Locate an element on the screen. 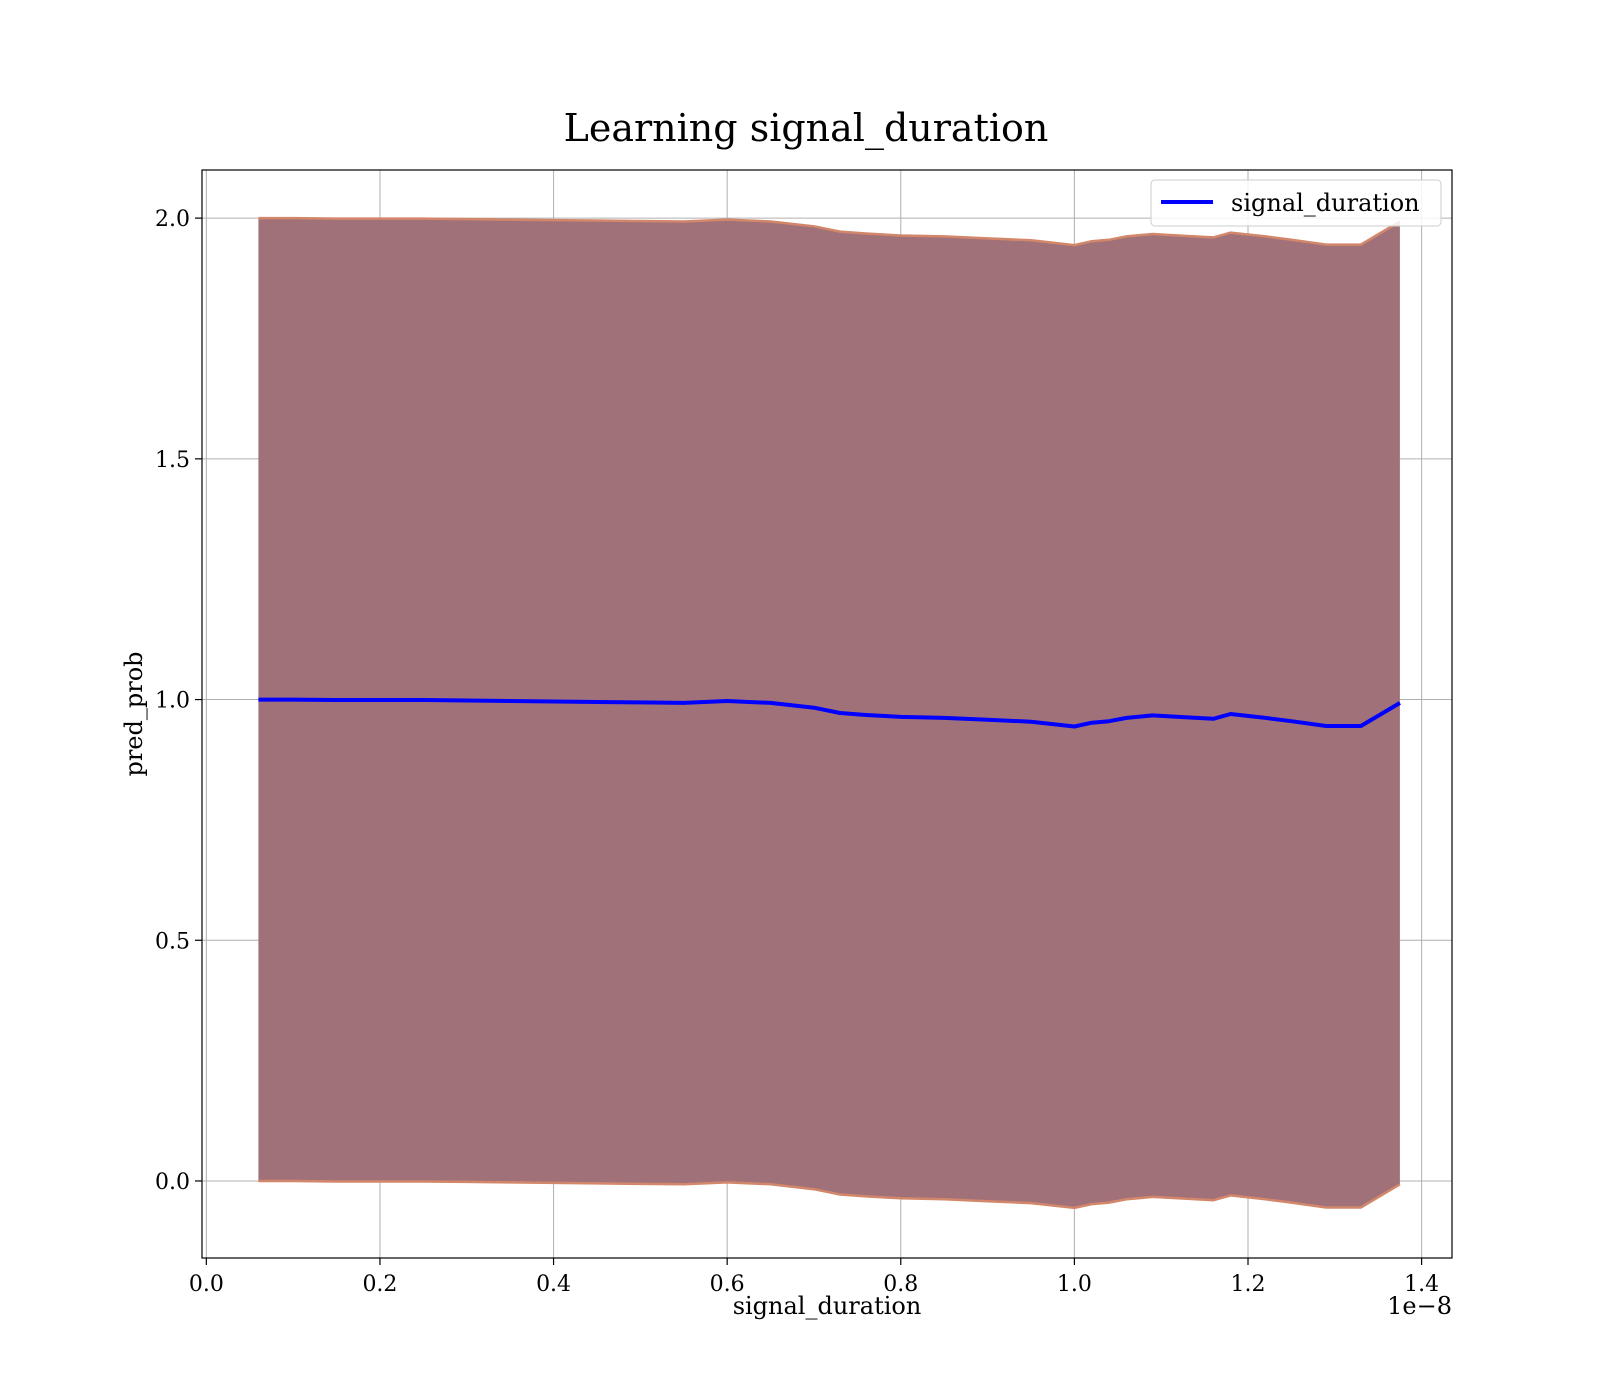  x-tick-label: 0.6 is located at coordinates (727, 1284).